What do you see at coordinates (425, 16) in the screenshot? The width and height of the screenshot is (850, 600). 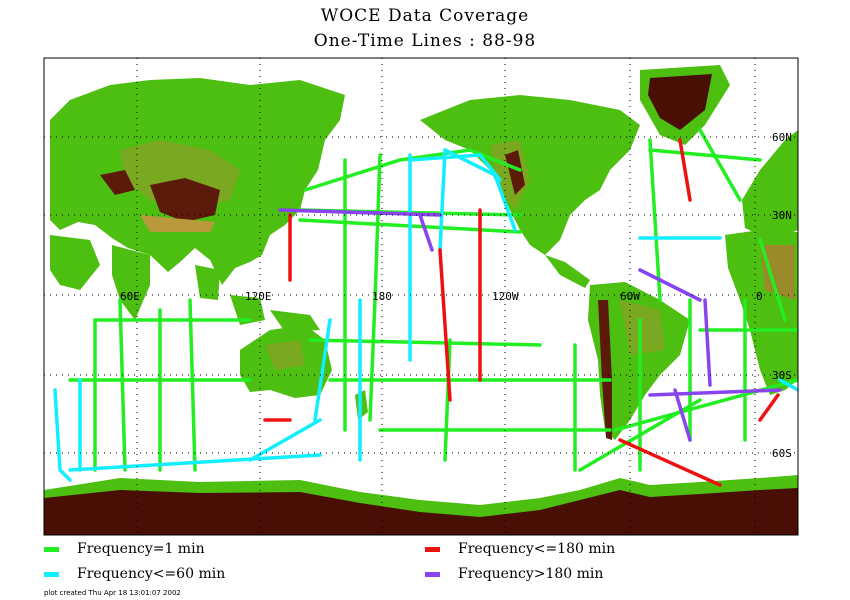 I see `map-title: WOCE Data Coverage` at bounding box center [425, 16].